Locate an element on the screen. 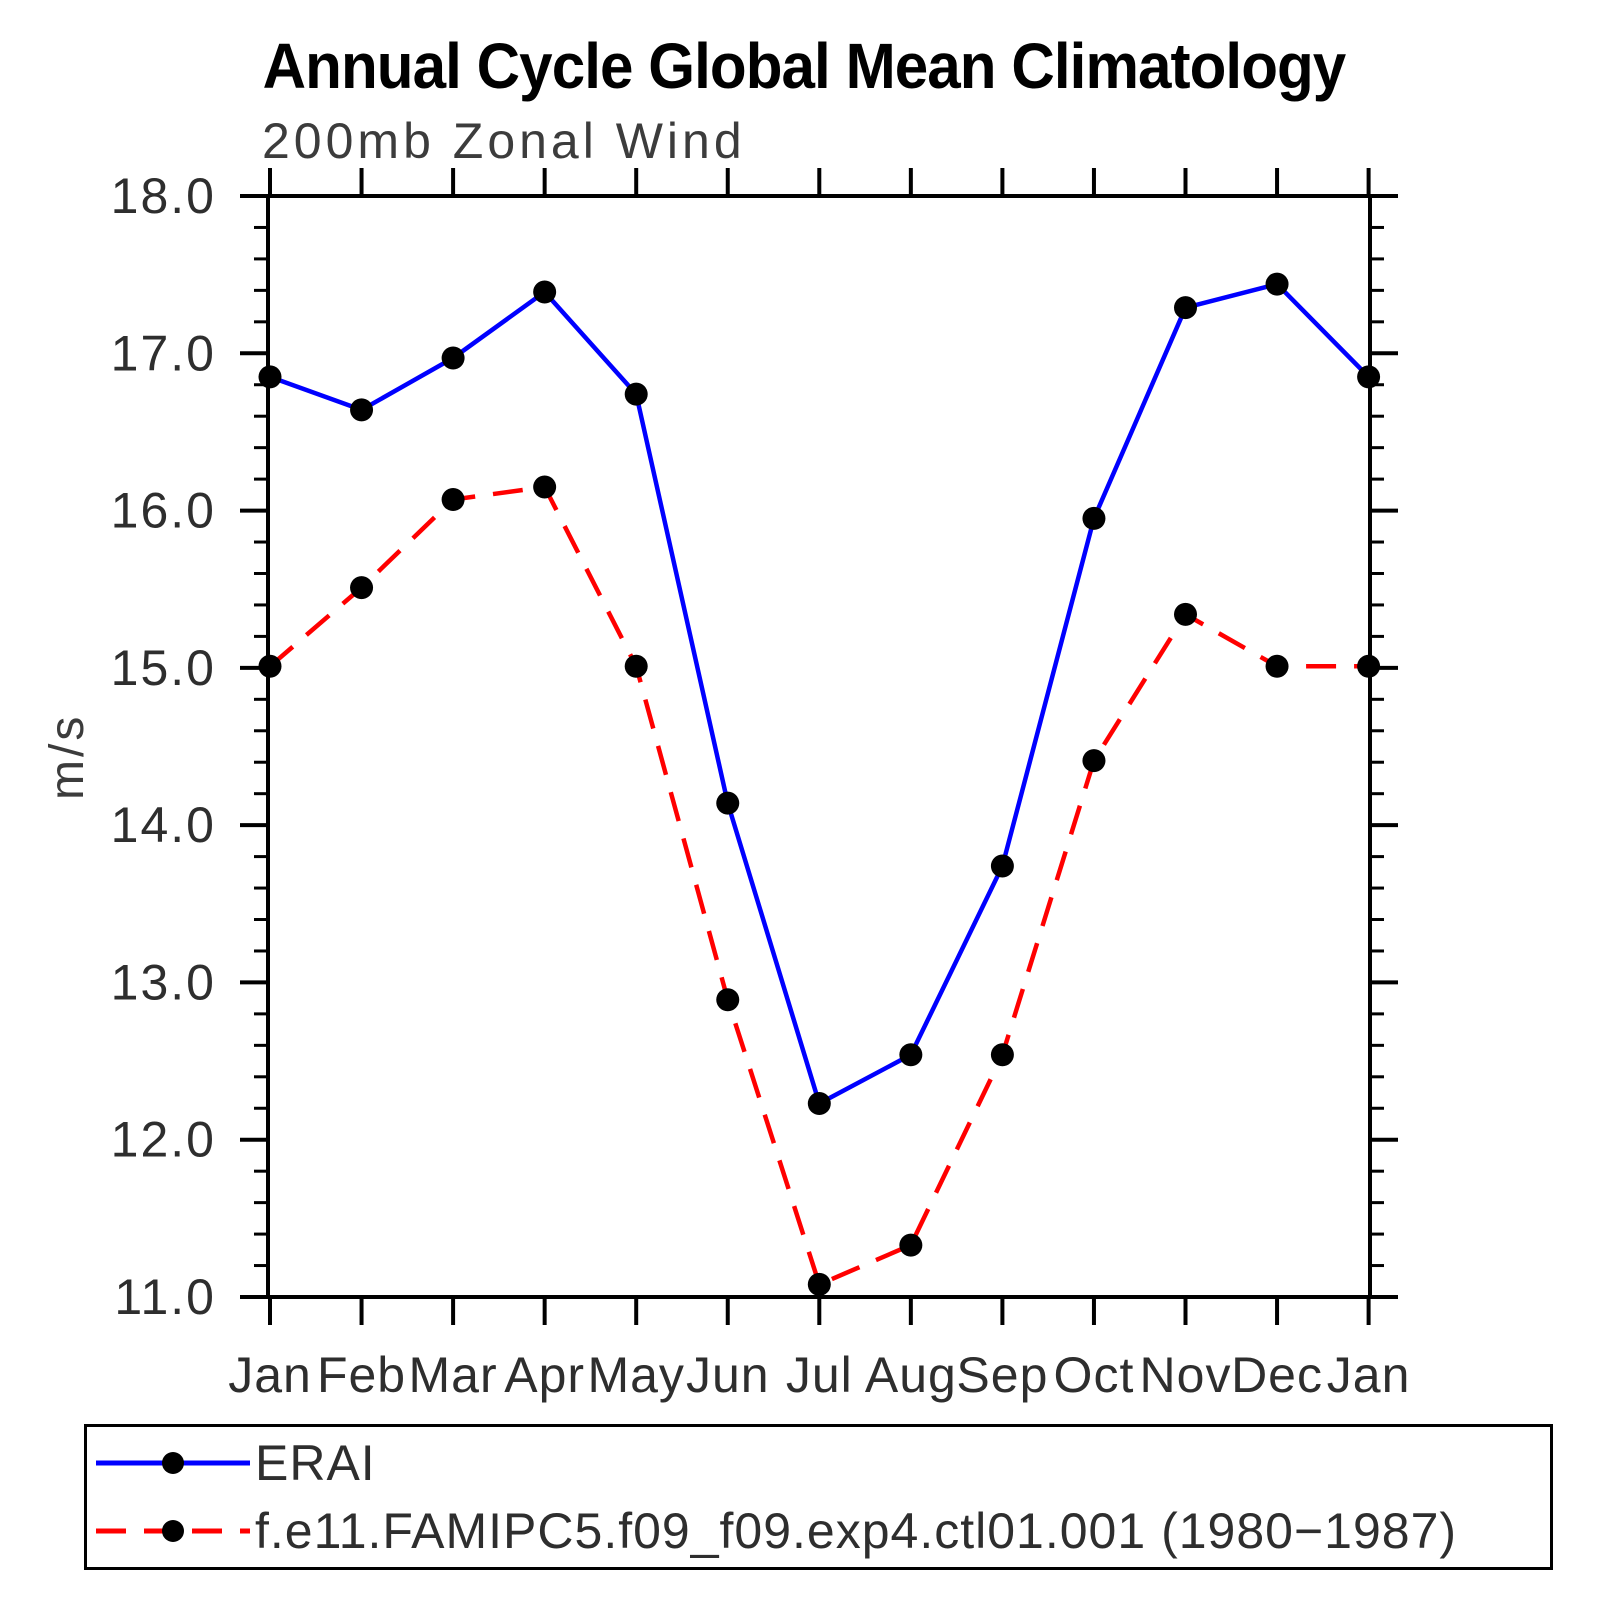  x-tick-label: Apr is located at coordinates (544, 1375).